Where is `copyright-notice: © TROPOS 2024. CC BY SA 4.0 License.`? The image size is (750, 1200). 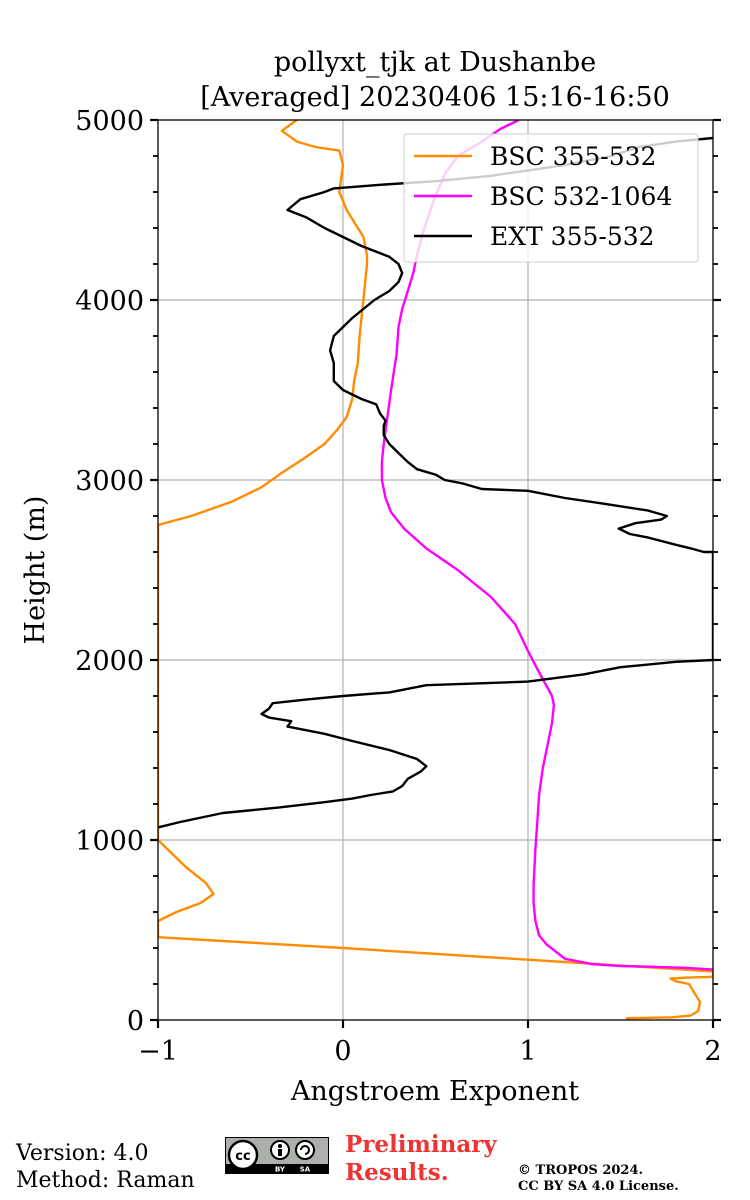
copyright-notice: © TROPOS 2024. CC BY SA 4.0 License. is located at coordinates (598, 1179).